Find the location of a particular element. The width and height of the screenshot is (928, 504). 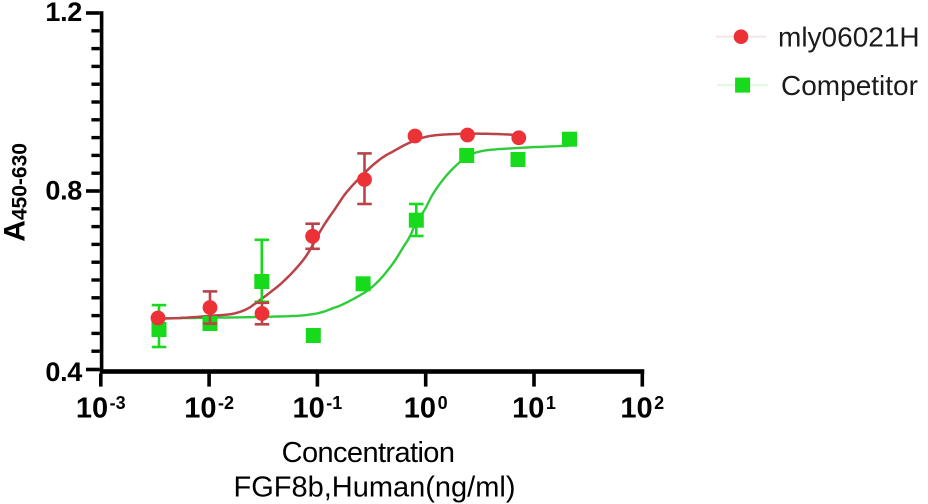

svg-text: FGF8b,Human(ng/ml) is located at coordinates (374, 488).